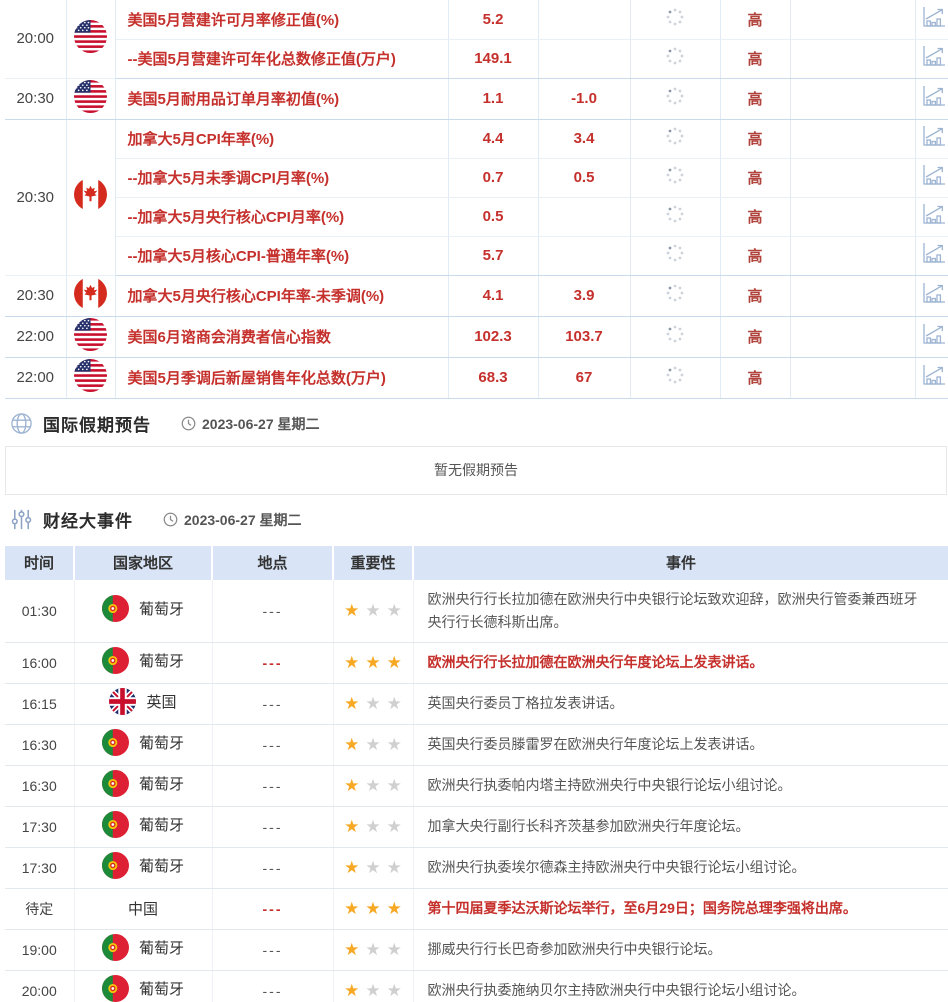  What do you see at coordinates (680, 909) in the screenshot?
I see `event-text: 第十四届夏季达沃斯论坛举行，至6月29日；国务院总理李强将出席。` at bounding box center [680, 909].